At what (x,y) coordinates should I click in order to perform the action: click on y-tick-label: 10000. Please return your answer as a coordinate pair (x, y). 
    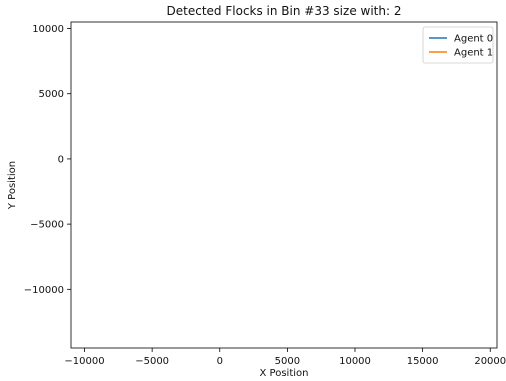
    Looking at the image, I should click on (48, 29).